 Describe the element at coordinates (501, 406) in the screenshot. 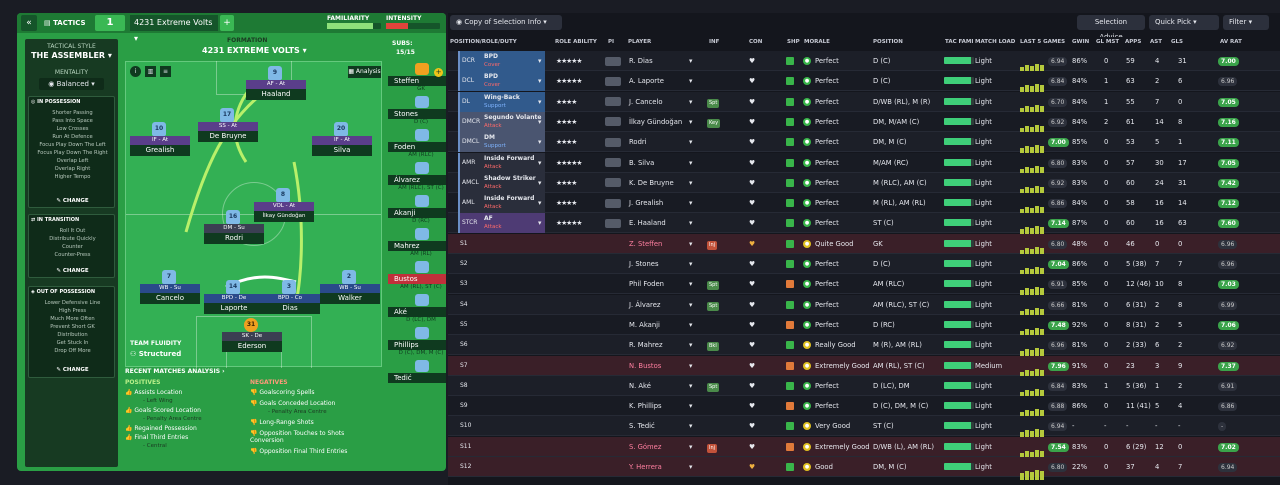

I see `position-role-cell: S9` at that location.